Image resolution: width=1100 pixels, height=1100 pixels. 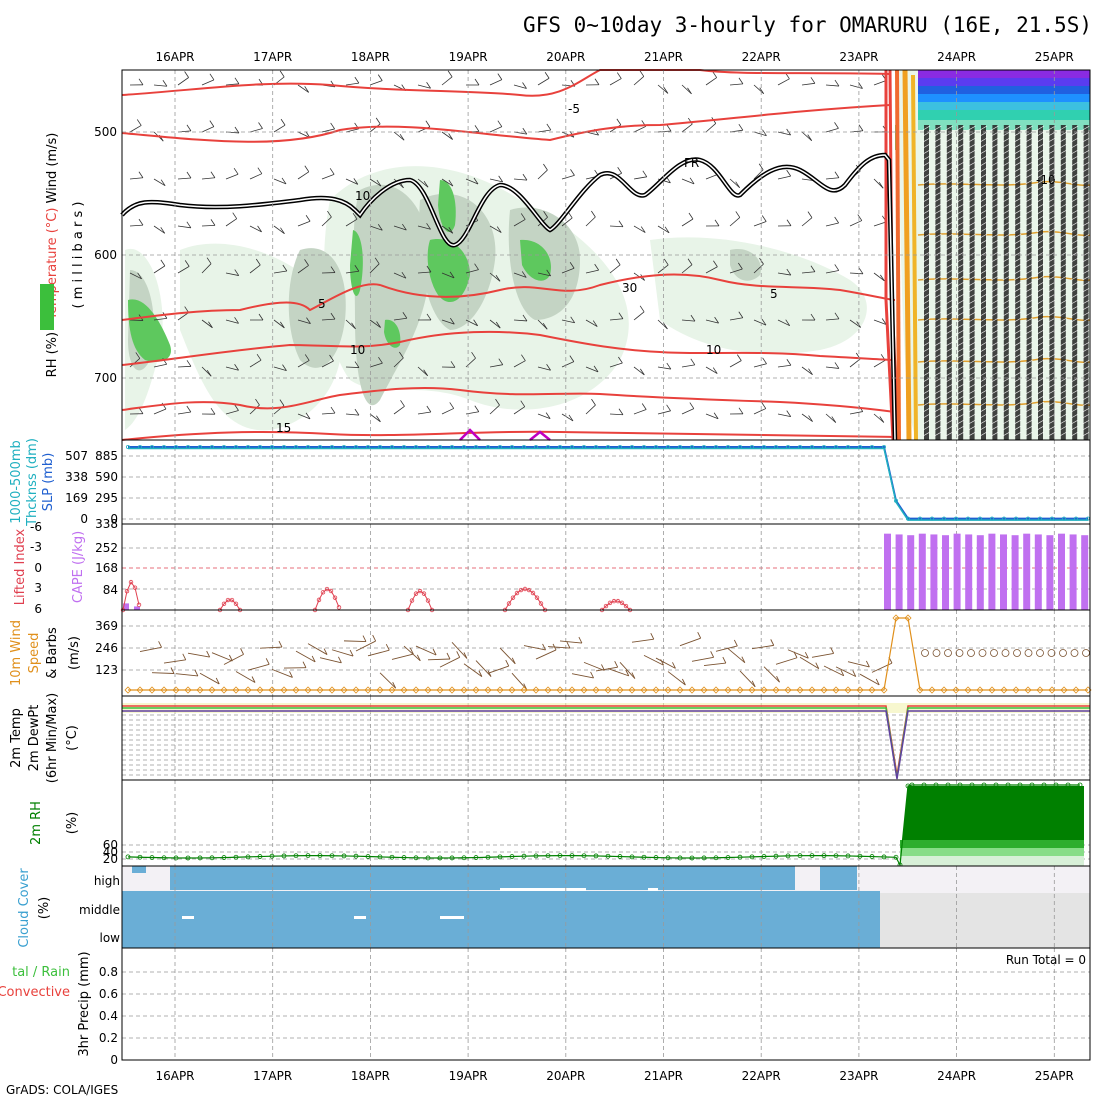 I want to click on rh-area, so click(x=745, y=265).